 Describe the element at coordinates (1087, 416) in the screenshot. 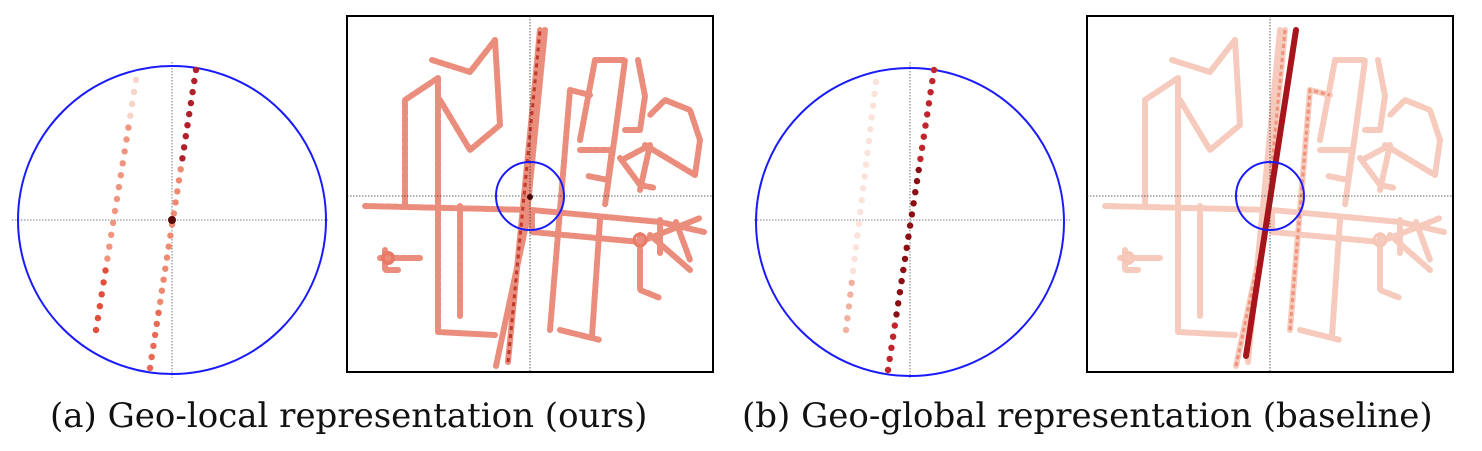

I see `caption-panel-b: (b) Geo-global representation (baseline)` at that location.